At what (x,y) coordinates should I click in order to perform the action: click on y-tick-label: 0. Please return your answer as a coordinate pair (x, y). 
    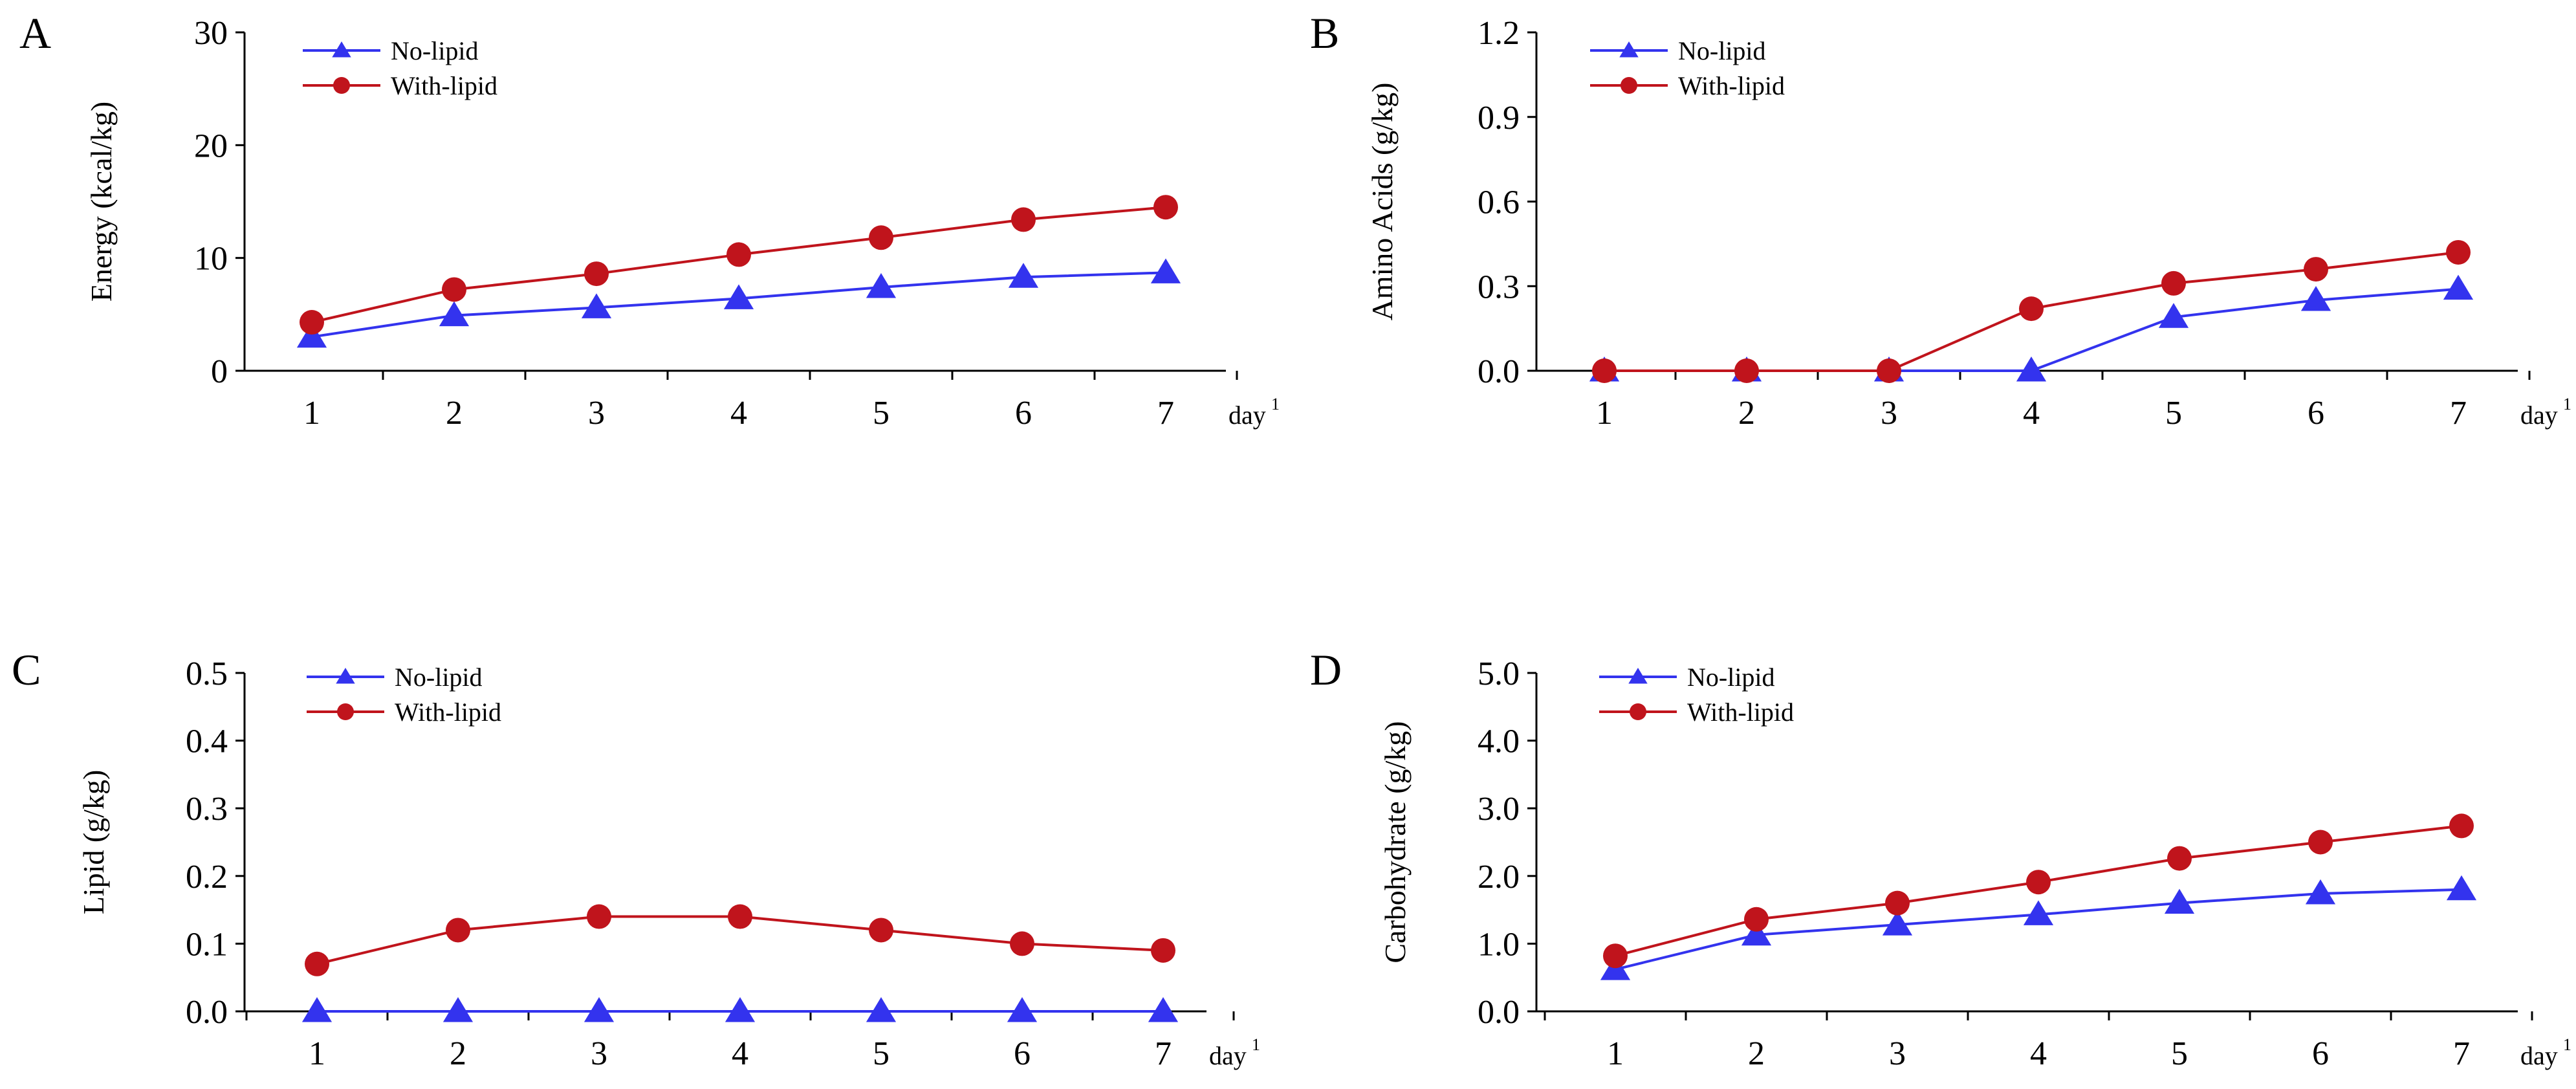
    Looking at the image, I should click on (219, 371).